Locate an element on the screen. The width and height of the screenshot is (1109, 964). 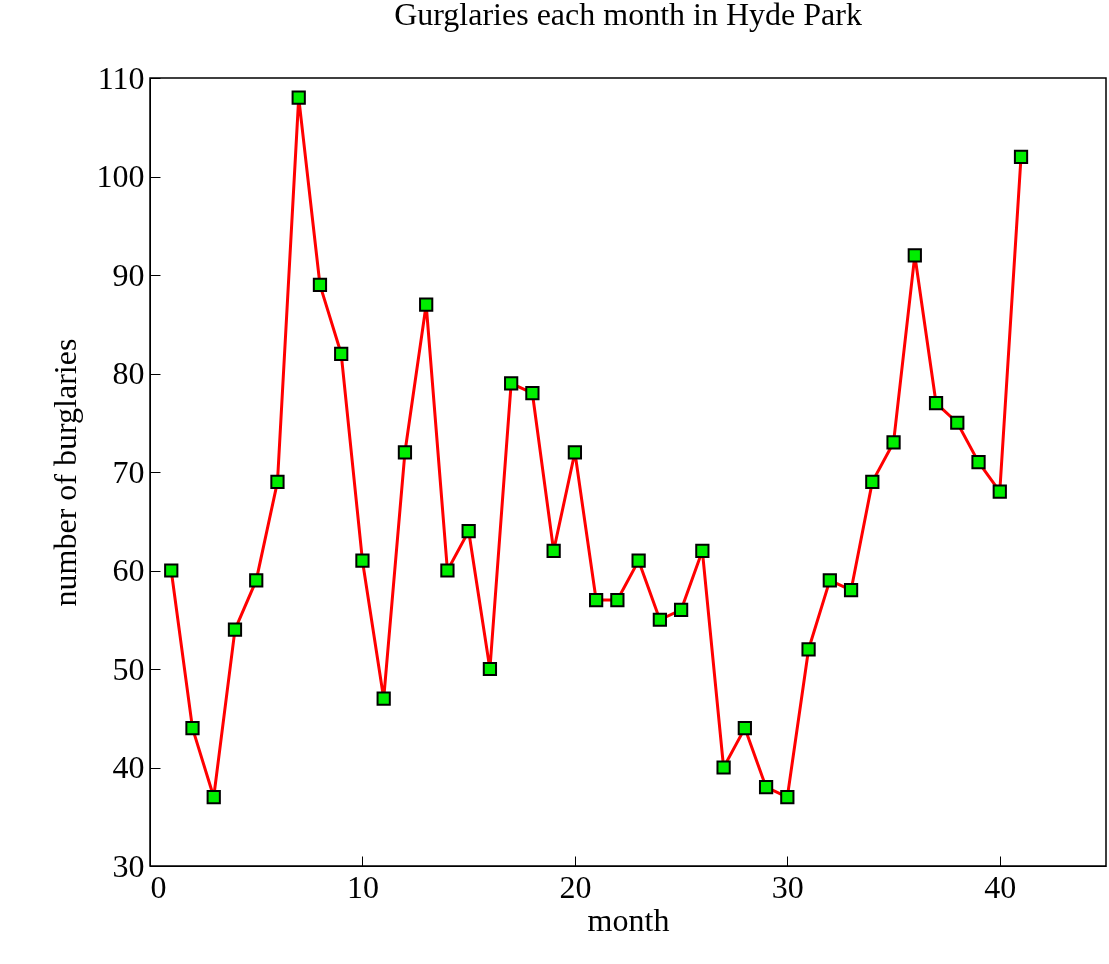
chart-title: Gurglaries each month in Hyde Park is located at coordinates (628, 16).